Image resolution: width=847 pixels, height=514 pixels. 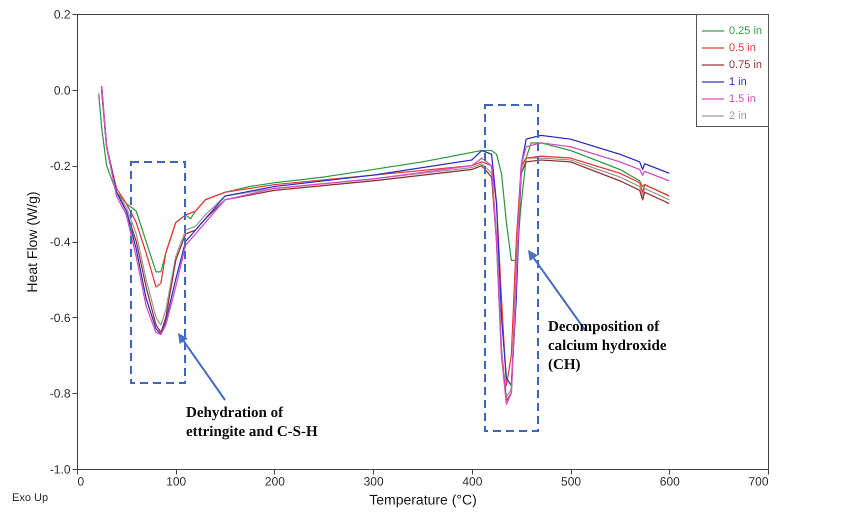 I want to click on legend-label: 0.75 in, so click(x=745, y=65).